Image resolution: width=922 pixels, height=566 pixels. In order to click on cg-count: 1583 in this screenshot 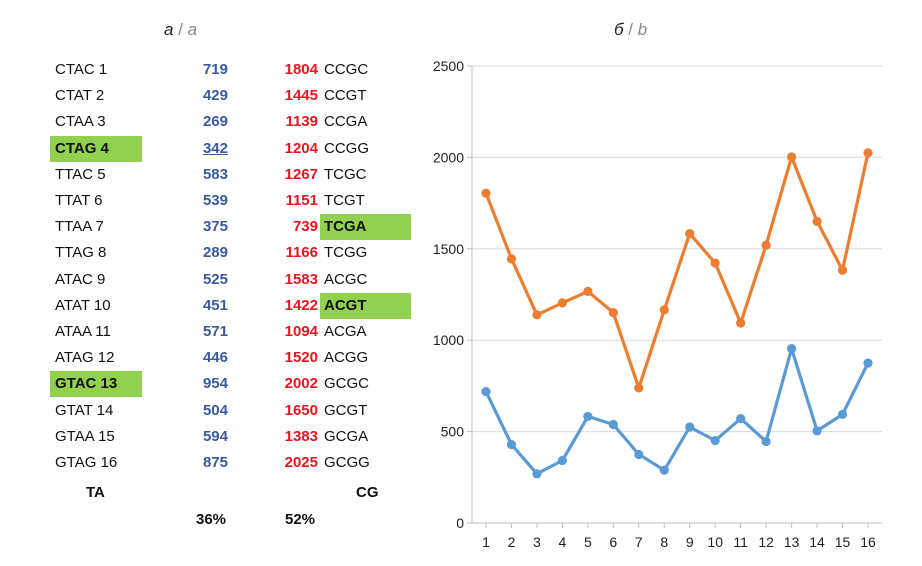, I will do `click(301, 279)`.